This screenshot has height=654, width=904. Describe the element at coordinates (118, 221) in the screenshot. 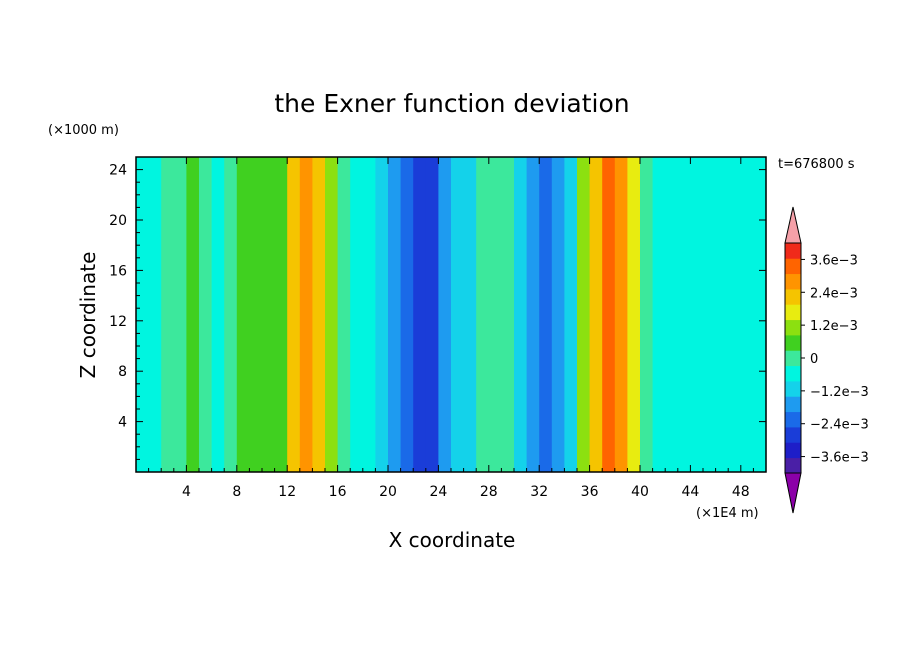

I see `y-tick-label: 20` at that location.